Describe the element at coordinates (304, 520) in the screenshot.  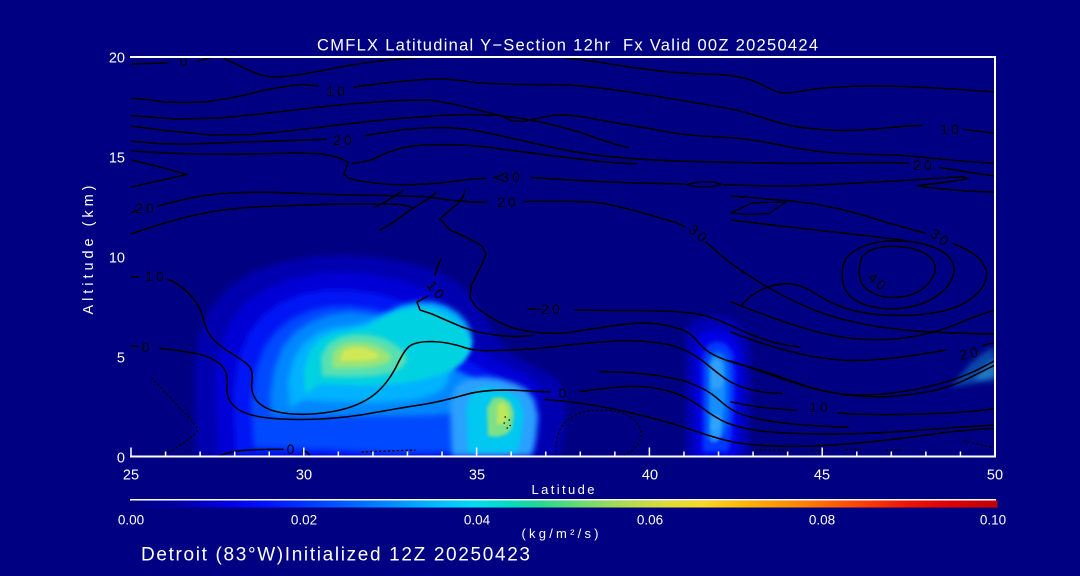
I see `svg-text: 0.02` at that location.